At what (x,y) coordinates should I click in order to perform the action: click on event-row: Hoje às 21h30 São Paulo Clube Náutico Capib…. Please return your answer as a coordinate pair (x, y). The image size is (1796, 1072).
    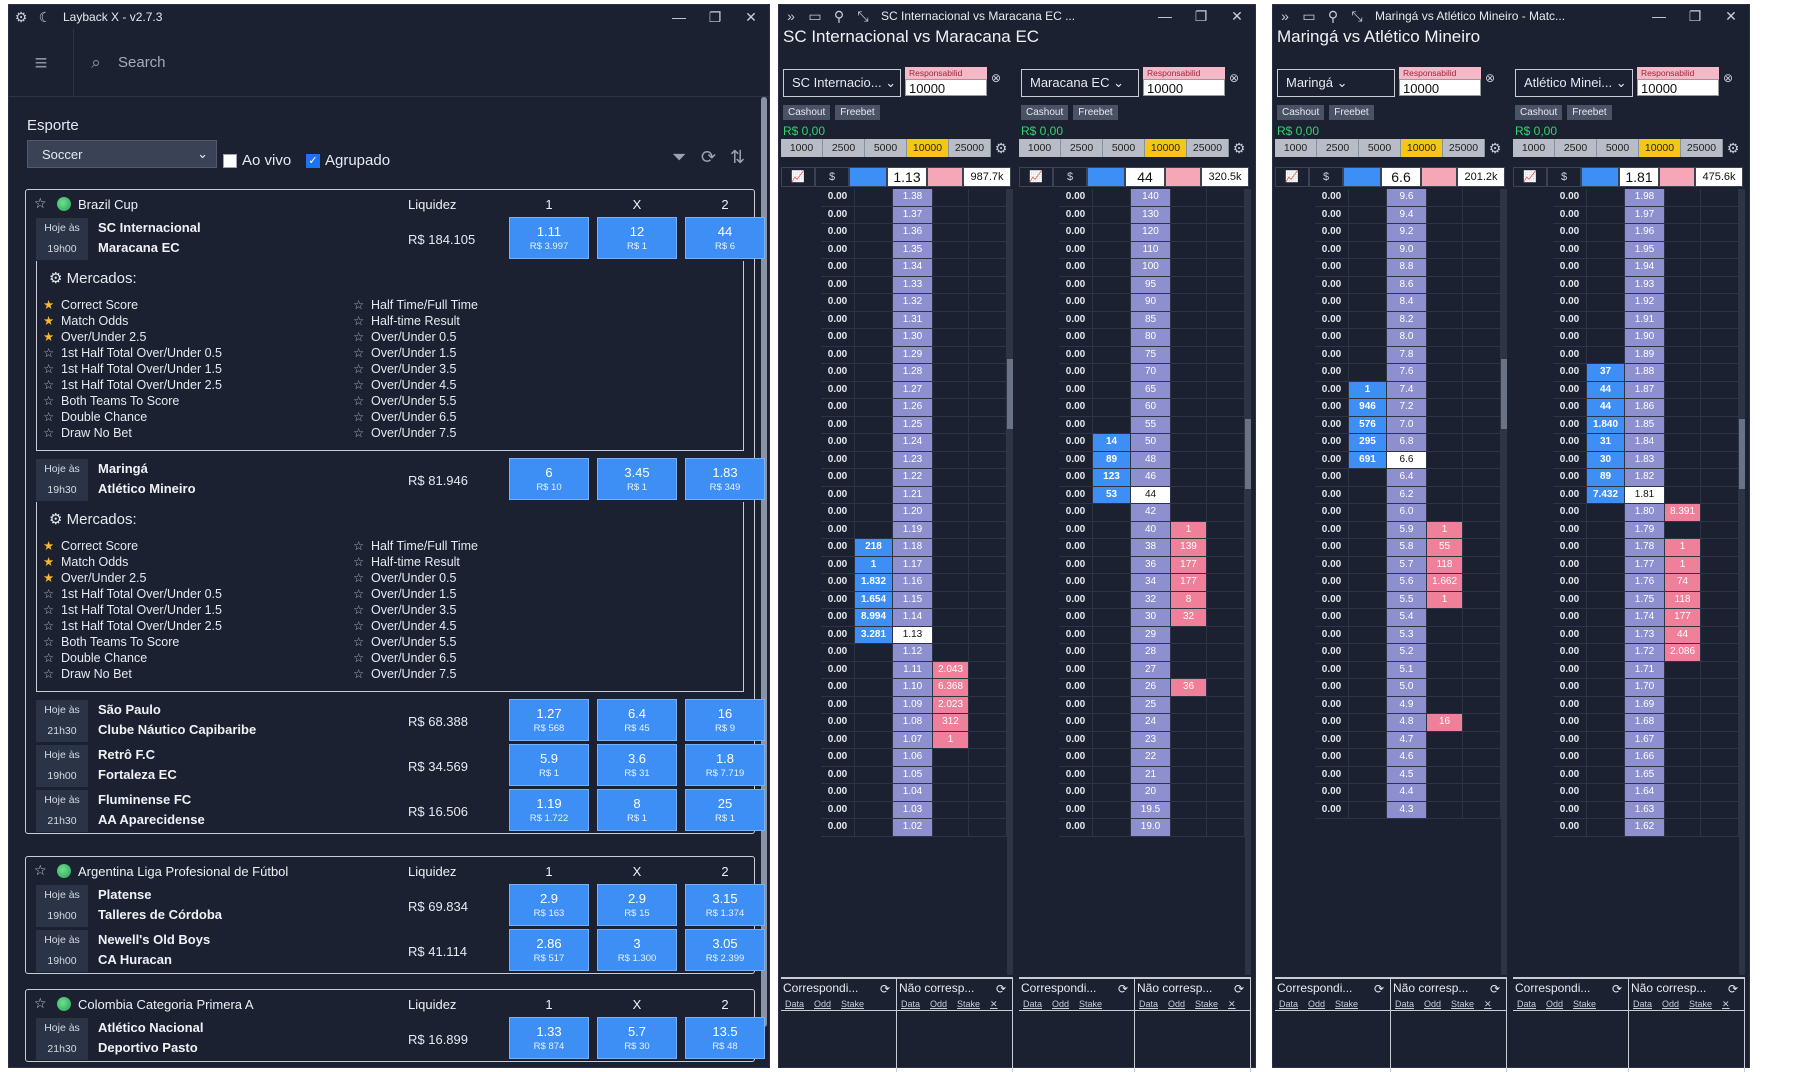
    Looking at the image, I should click on (395, 720).